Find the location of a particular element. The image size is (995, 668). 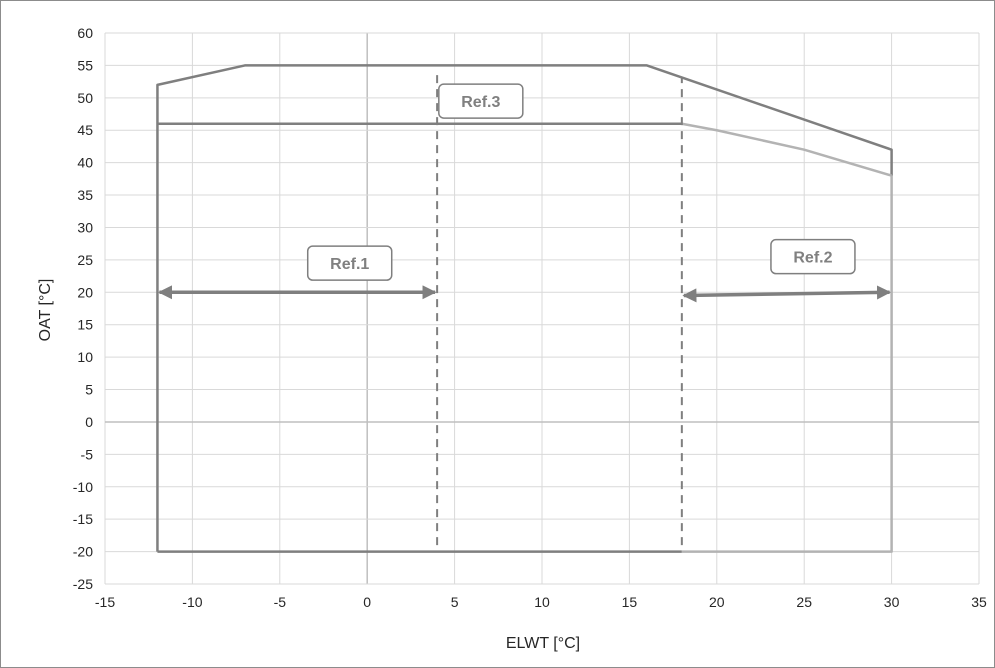

x-tick-label: 0 is located at coordinates (367, 602).